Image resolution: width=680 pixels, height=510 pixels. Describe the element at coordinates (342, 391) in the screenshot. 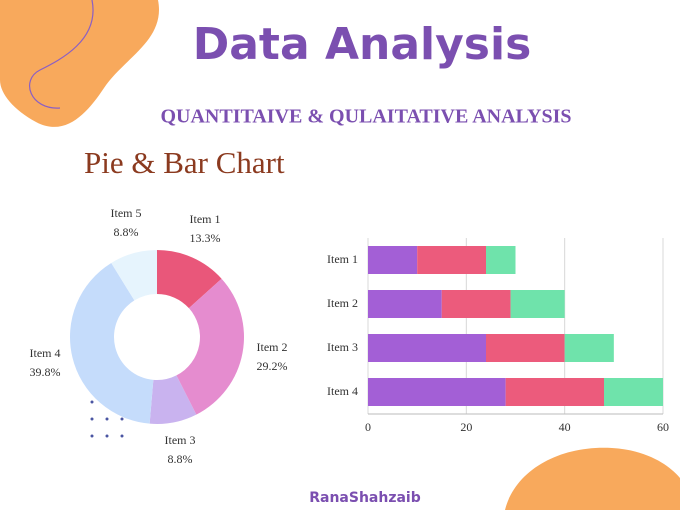

I see `y-tick-label: Item 4` at that location.